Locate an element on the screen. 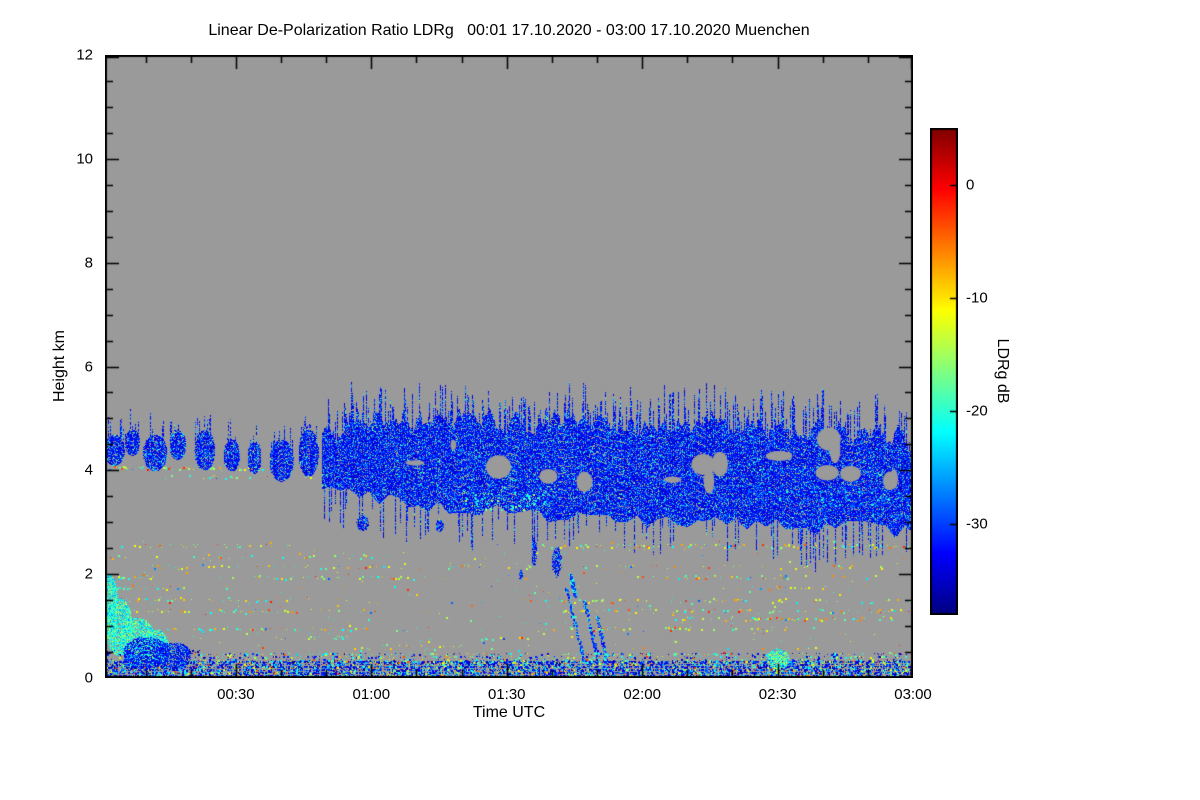 The width and height of the screenshot is (1200, 800). x-tick-label: 02:00 is located at coordinates (642, 694).